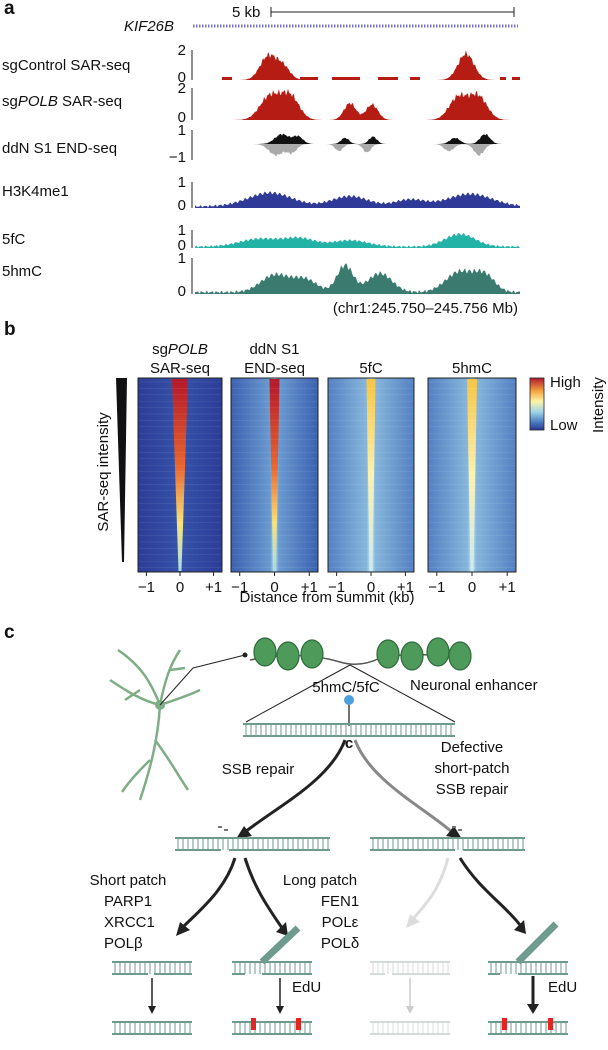 Image resolution: width=608 pixels, height=1050 pixels. Describe the element at coordinates (346, 687) in the screenshot. I see `modification-label: 5hmC/5fC` at that location.